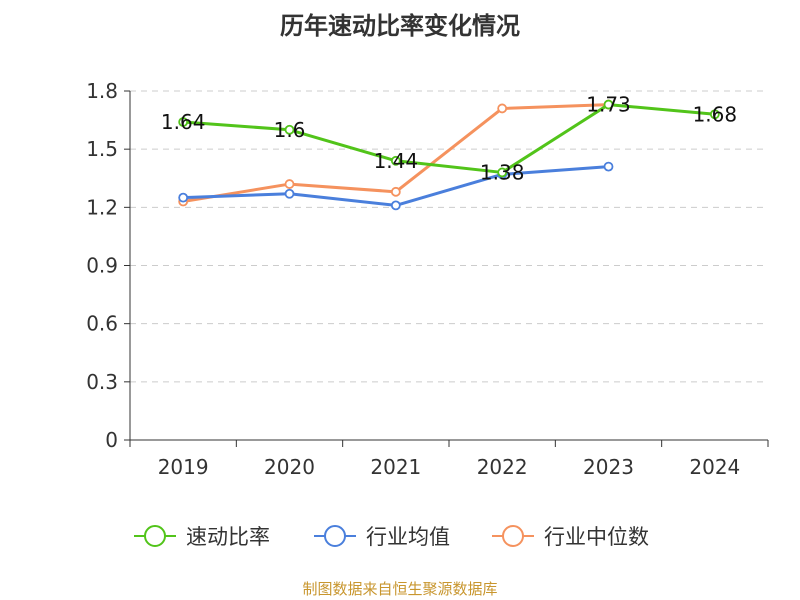 The height and width of the screenshot is (600, 800). I want to click on data-label: 1.64, so click(183, 122).